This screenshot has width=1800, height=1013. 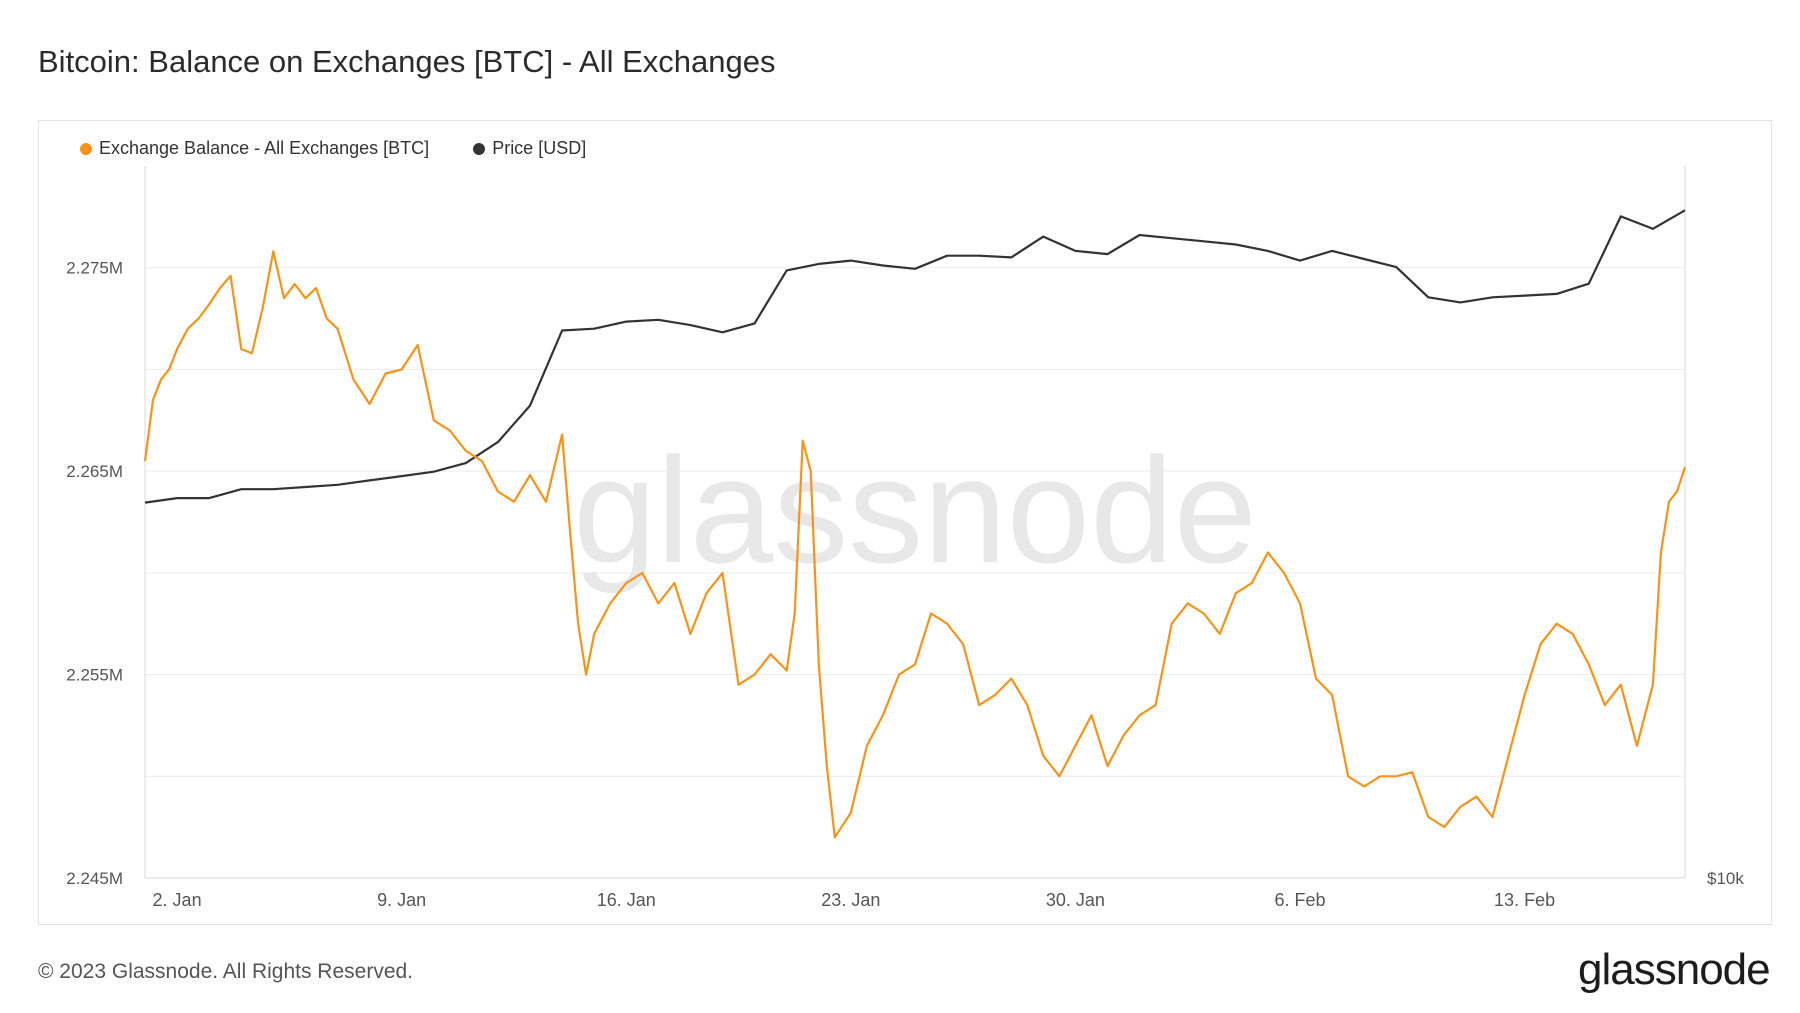 I want to click on legend-item-price: Price [USD], so click(x=529, y=148).